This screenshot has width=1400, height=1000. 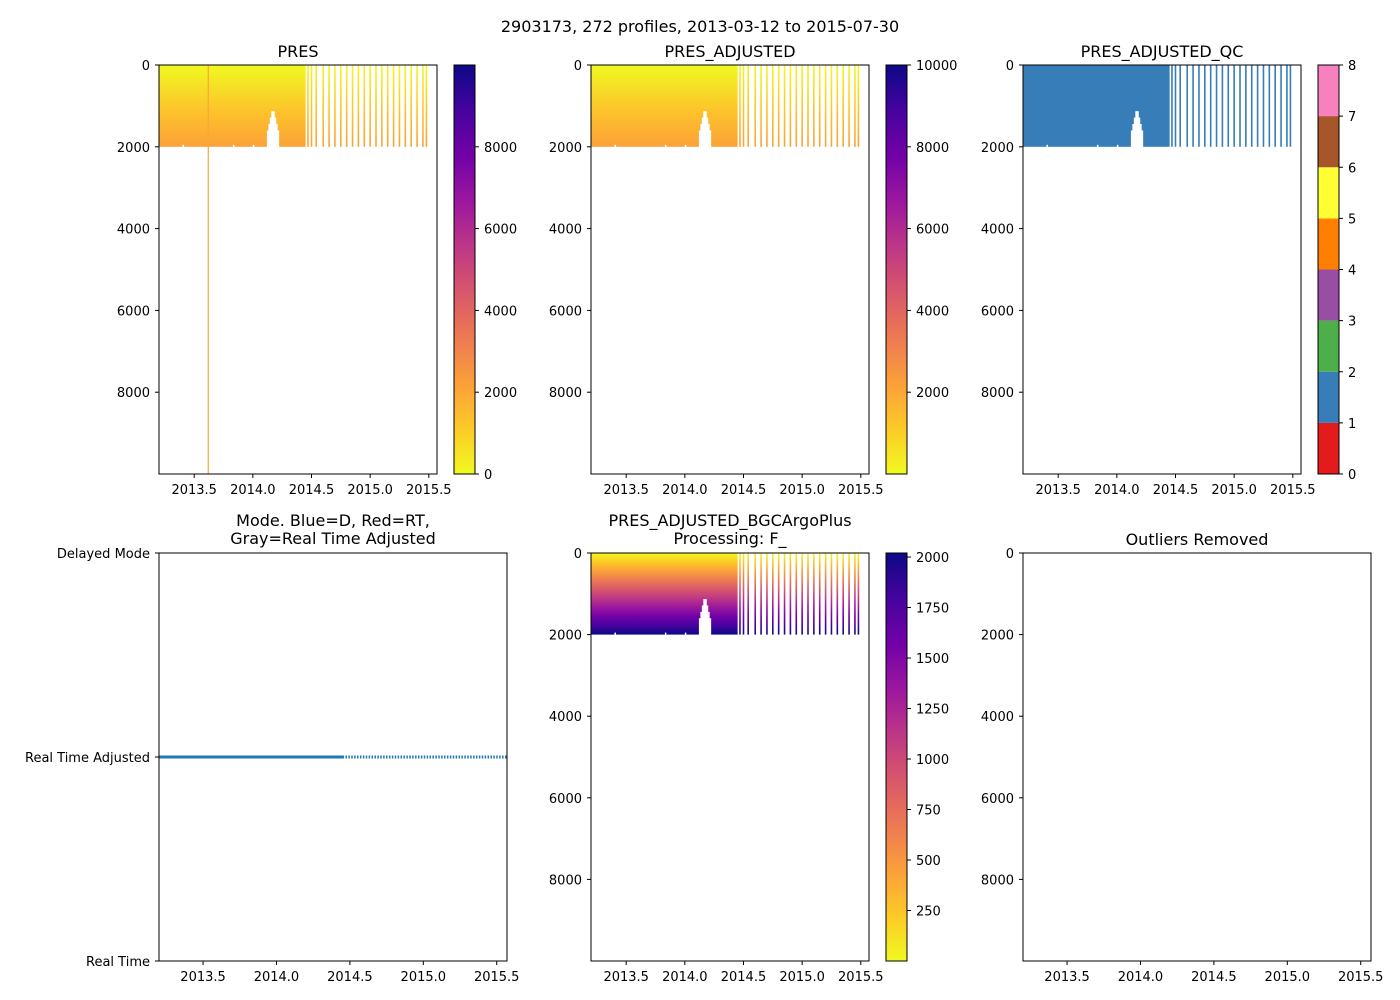 I want to click on colorbar-tick-label: 1000, so click(x=932, y=760).